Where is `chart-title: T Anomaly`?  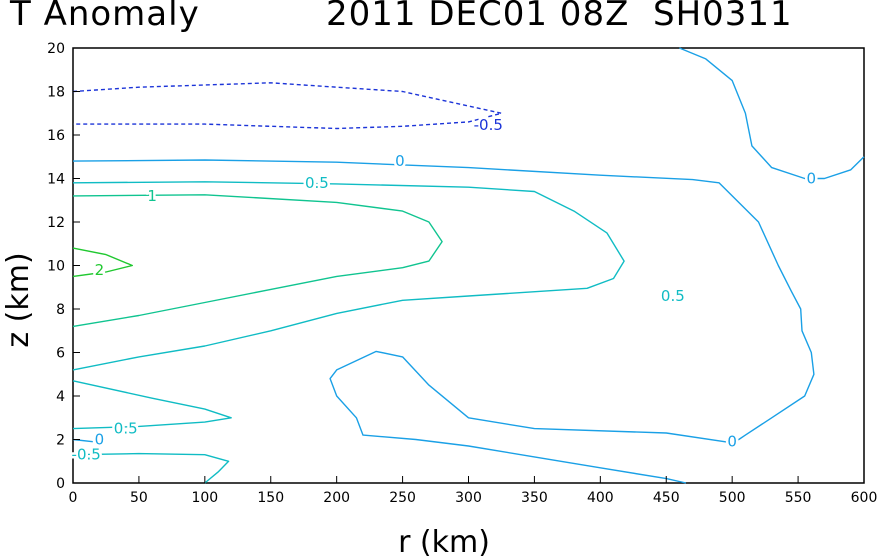
chart-title: T Anomaly is located at coordinates (105, 17).